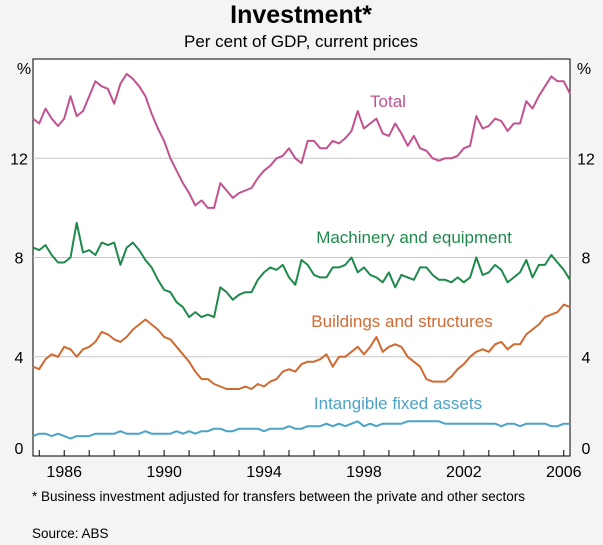  I want to click on x-tick-label: 2002, so click(464, 472).